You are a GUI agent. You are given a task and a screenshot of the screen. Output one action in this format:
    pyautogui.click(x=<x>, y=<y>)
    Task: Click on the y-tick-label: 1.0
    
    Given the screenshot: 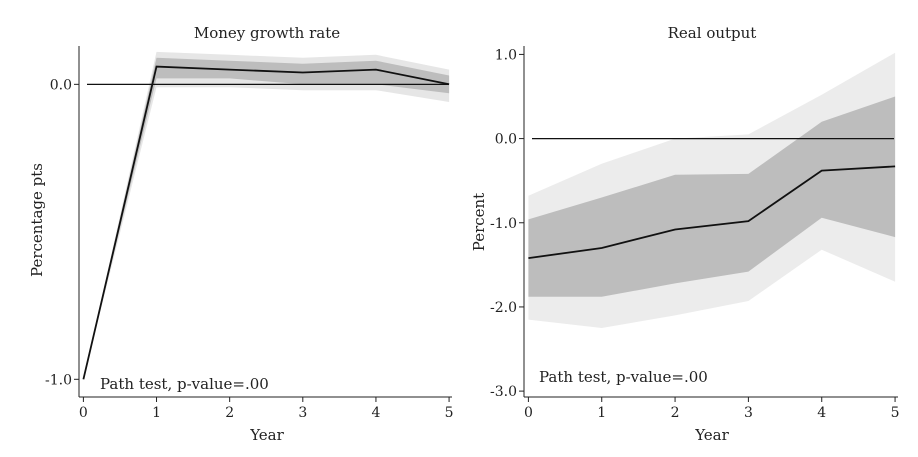 What is the action you would take?
    pyautogui.click(x=506, y=55)
    